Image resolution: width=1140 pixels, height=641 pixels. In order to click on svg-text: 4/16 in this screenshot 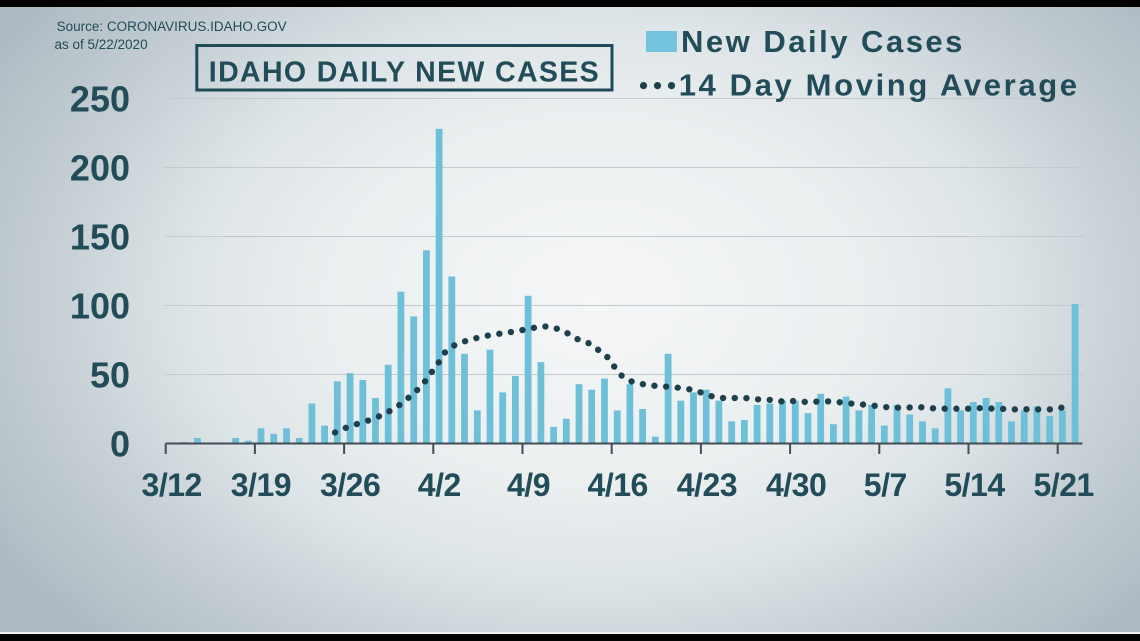, I will do `click(618, 485)`.